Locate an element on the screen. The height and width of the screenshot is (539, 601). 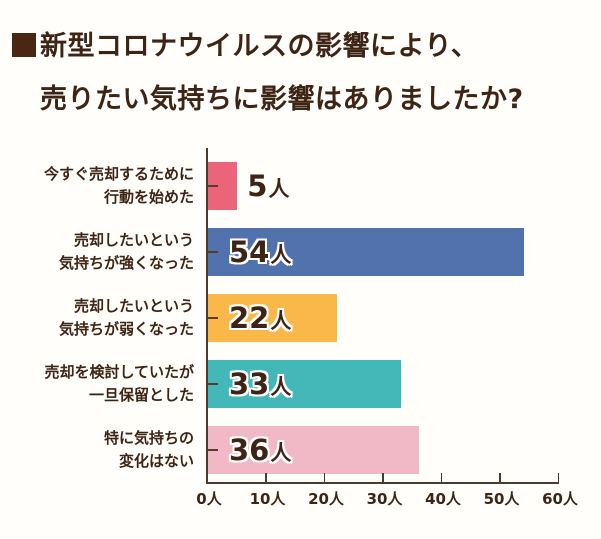
category-label-line-2: 行動を始めた is located at coordinates (148, 197).